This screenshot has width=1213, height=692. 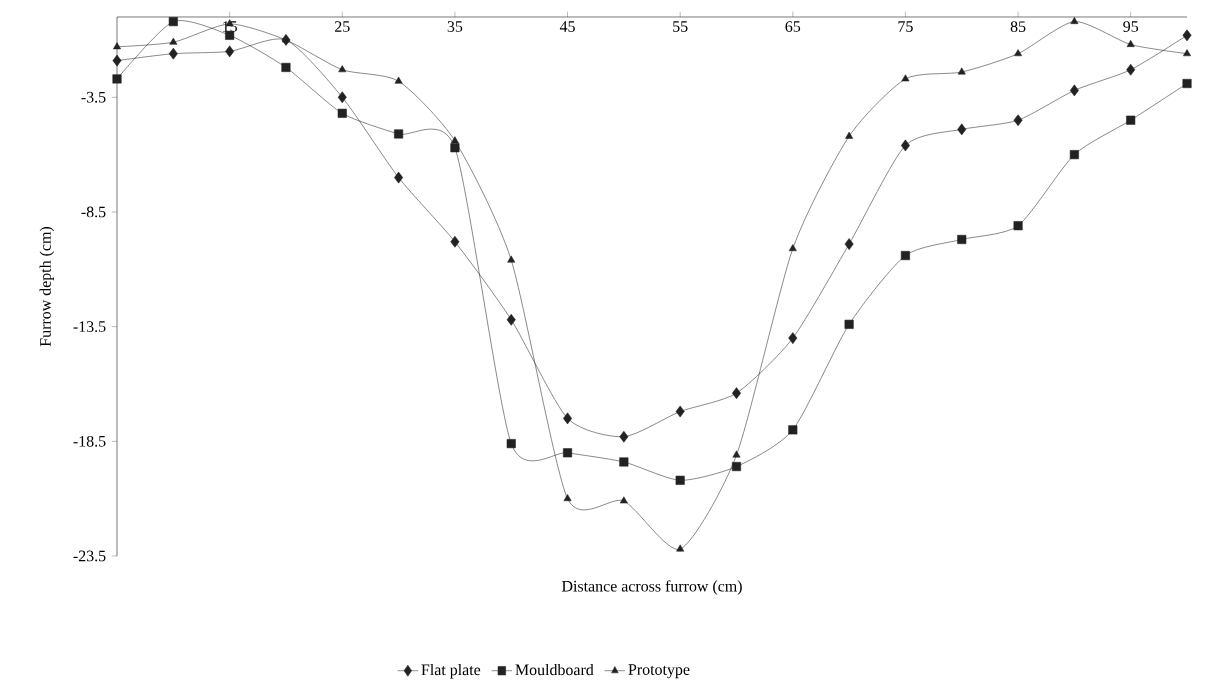 What do you see at coordinates (793, 26) in the screenshot?
I see `x-tick-label: 65` at bounding box center [793, 26].